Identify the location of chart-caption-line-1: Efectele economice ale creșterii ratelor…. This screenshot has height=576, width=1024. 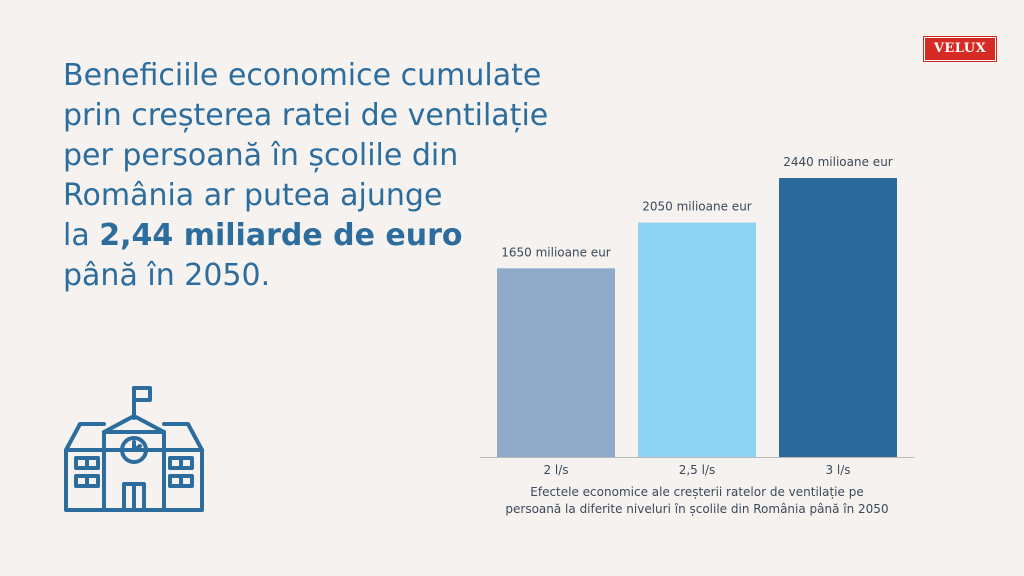
(697, 492).